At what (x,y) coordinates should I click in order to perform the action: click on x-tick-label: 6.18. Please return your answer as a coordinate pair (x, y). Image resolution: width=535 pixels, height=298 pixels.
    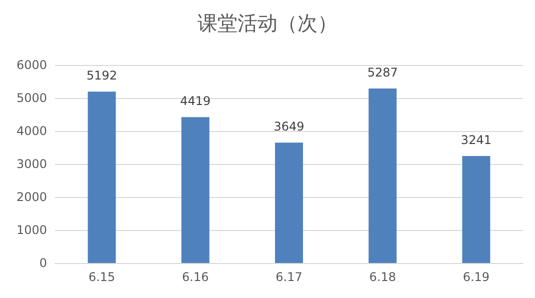
    Looking at the image, I should click on (382, 277).